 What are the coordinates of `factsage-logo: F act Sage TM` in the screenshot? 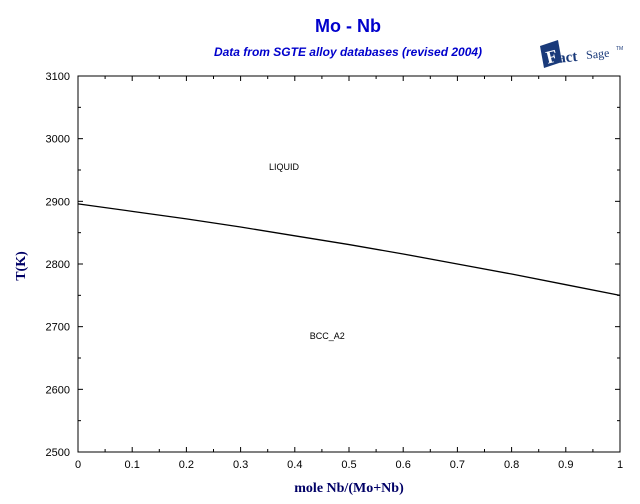 It's located at (581, 54).